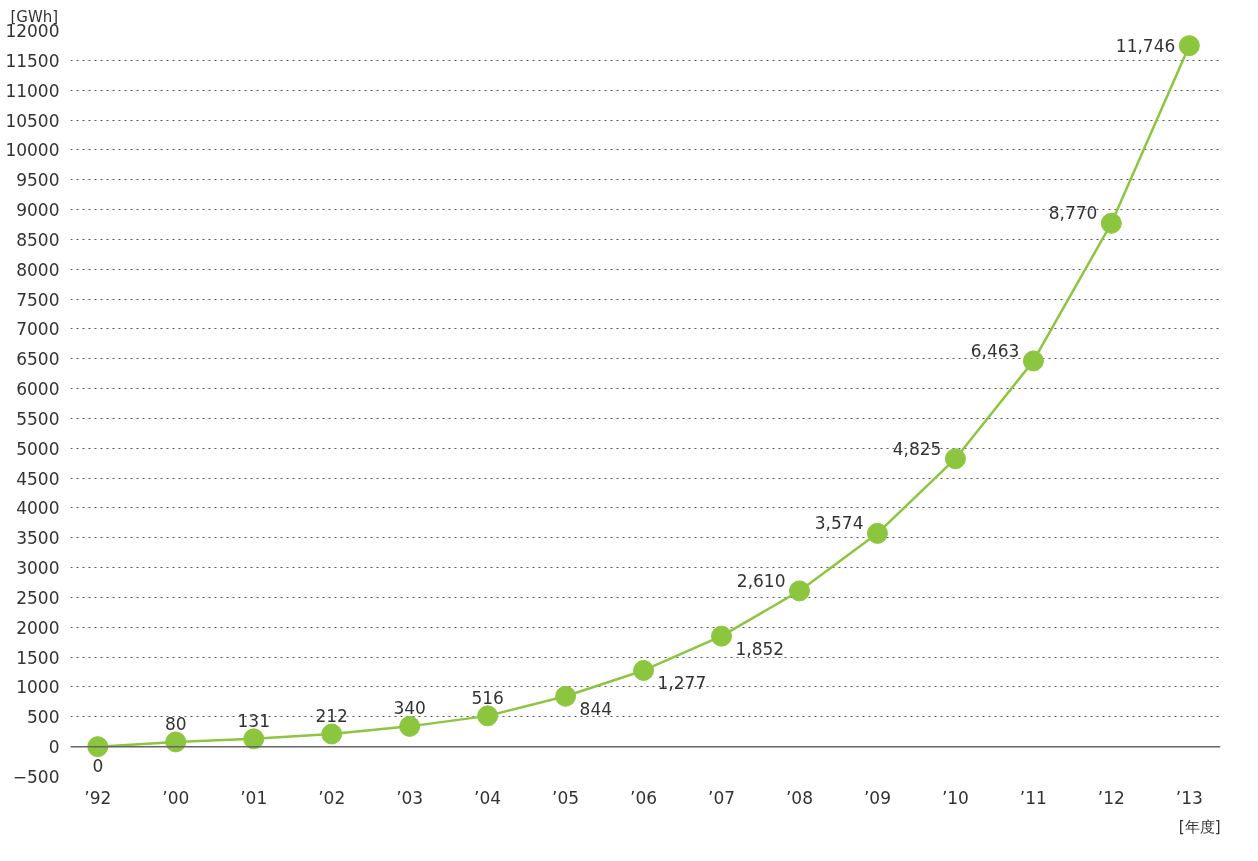 This screenshot has width=1258, height=861. Describe the element at coordinates (917, 448) in the screenshot. I see `text: 4,825` at that location.